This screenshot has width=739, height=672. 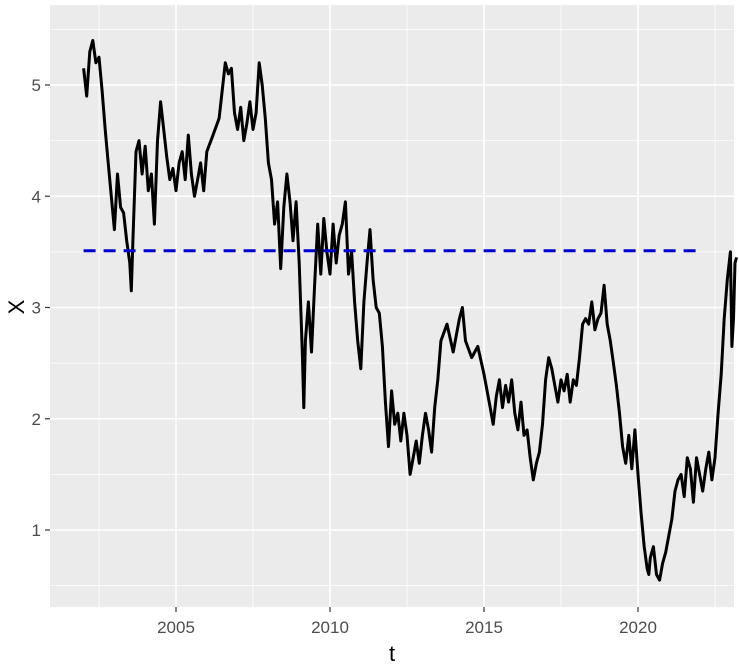 I want to click on y-tick-label: 4, so click(x=36, y=196).